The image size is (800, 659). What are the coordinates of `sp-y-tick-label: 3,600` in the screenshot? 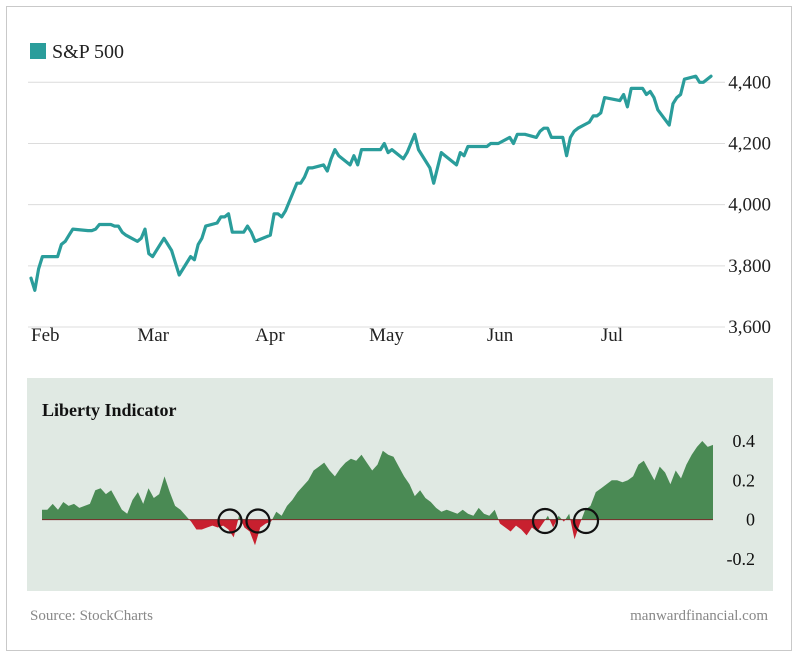 It's located at (749, 327).